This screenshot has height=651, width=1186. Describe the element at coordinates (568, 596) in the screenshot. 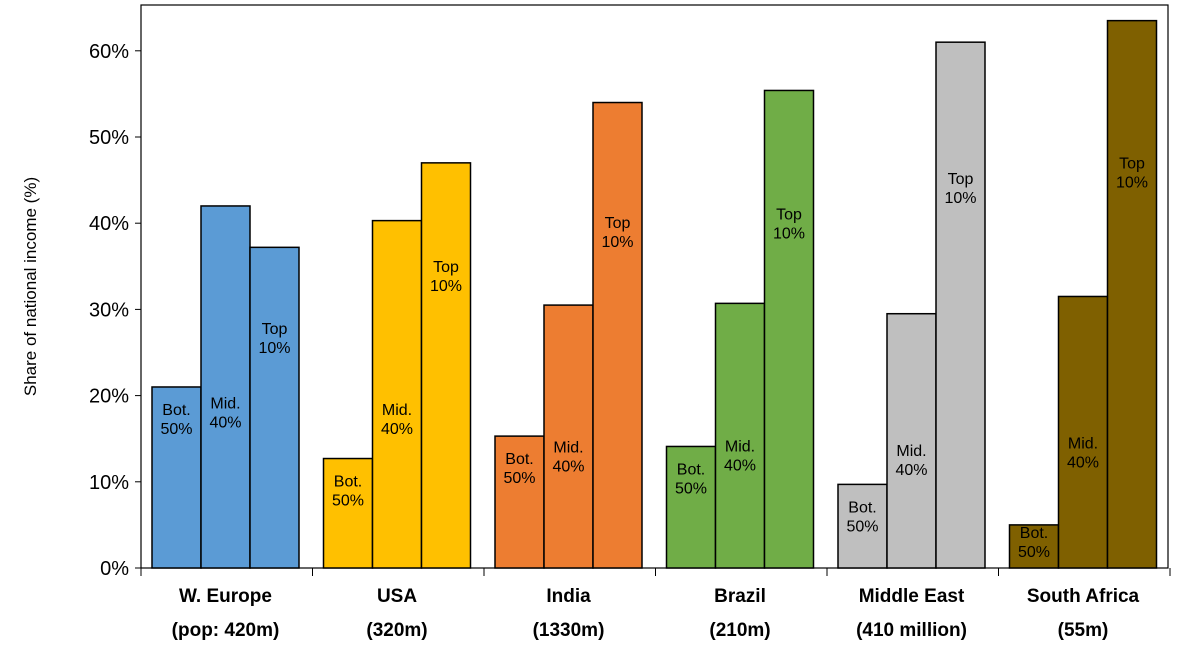

I see `x-category-label: India` at that location.